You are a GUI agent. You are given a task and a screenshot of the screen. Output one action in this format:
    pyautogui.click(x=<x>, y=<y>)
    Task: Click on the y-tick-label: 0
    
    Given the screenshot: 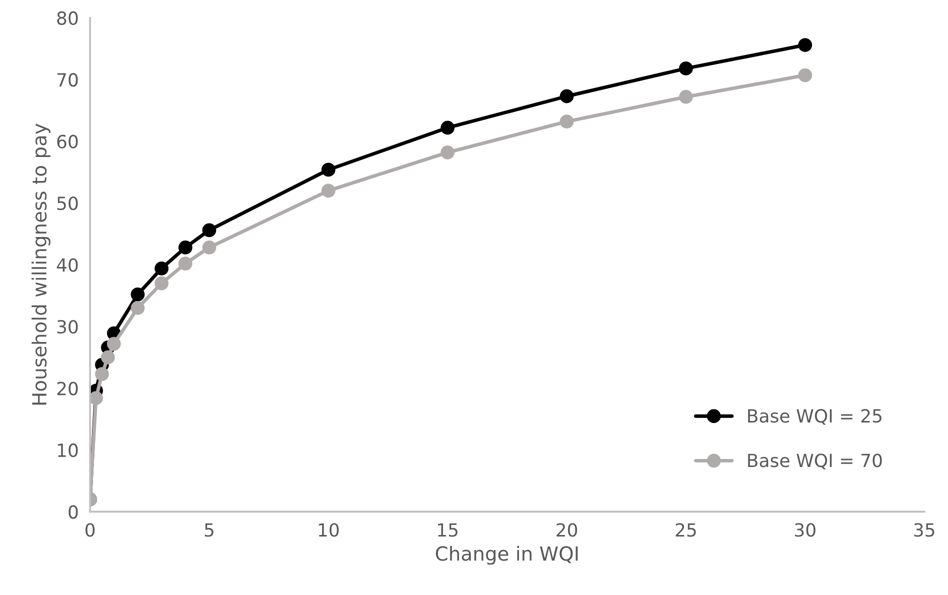 What is the action you would take?
    pyautogui.click(x=73, y=512)
    